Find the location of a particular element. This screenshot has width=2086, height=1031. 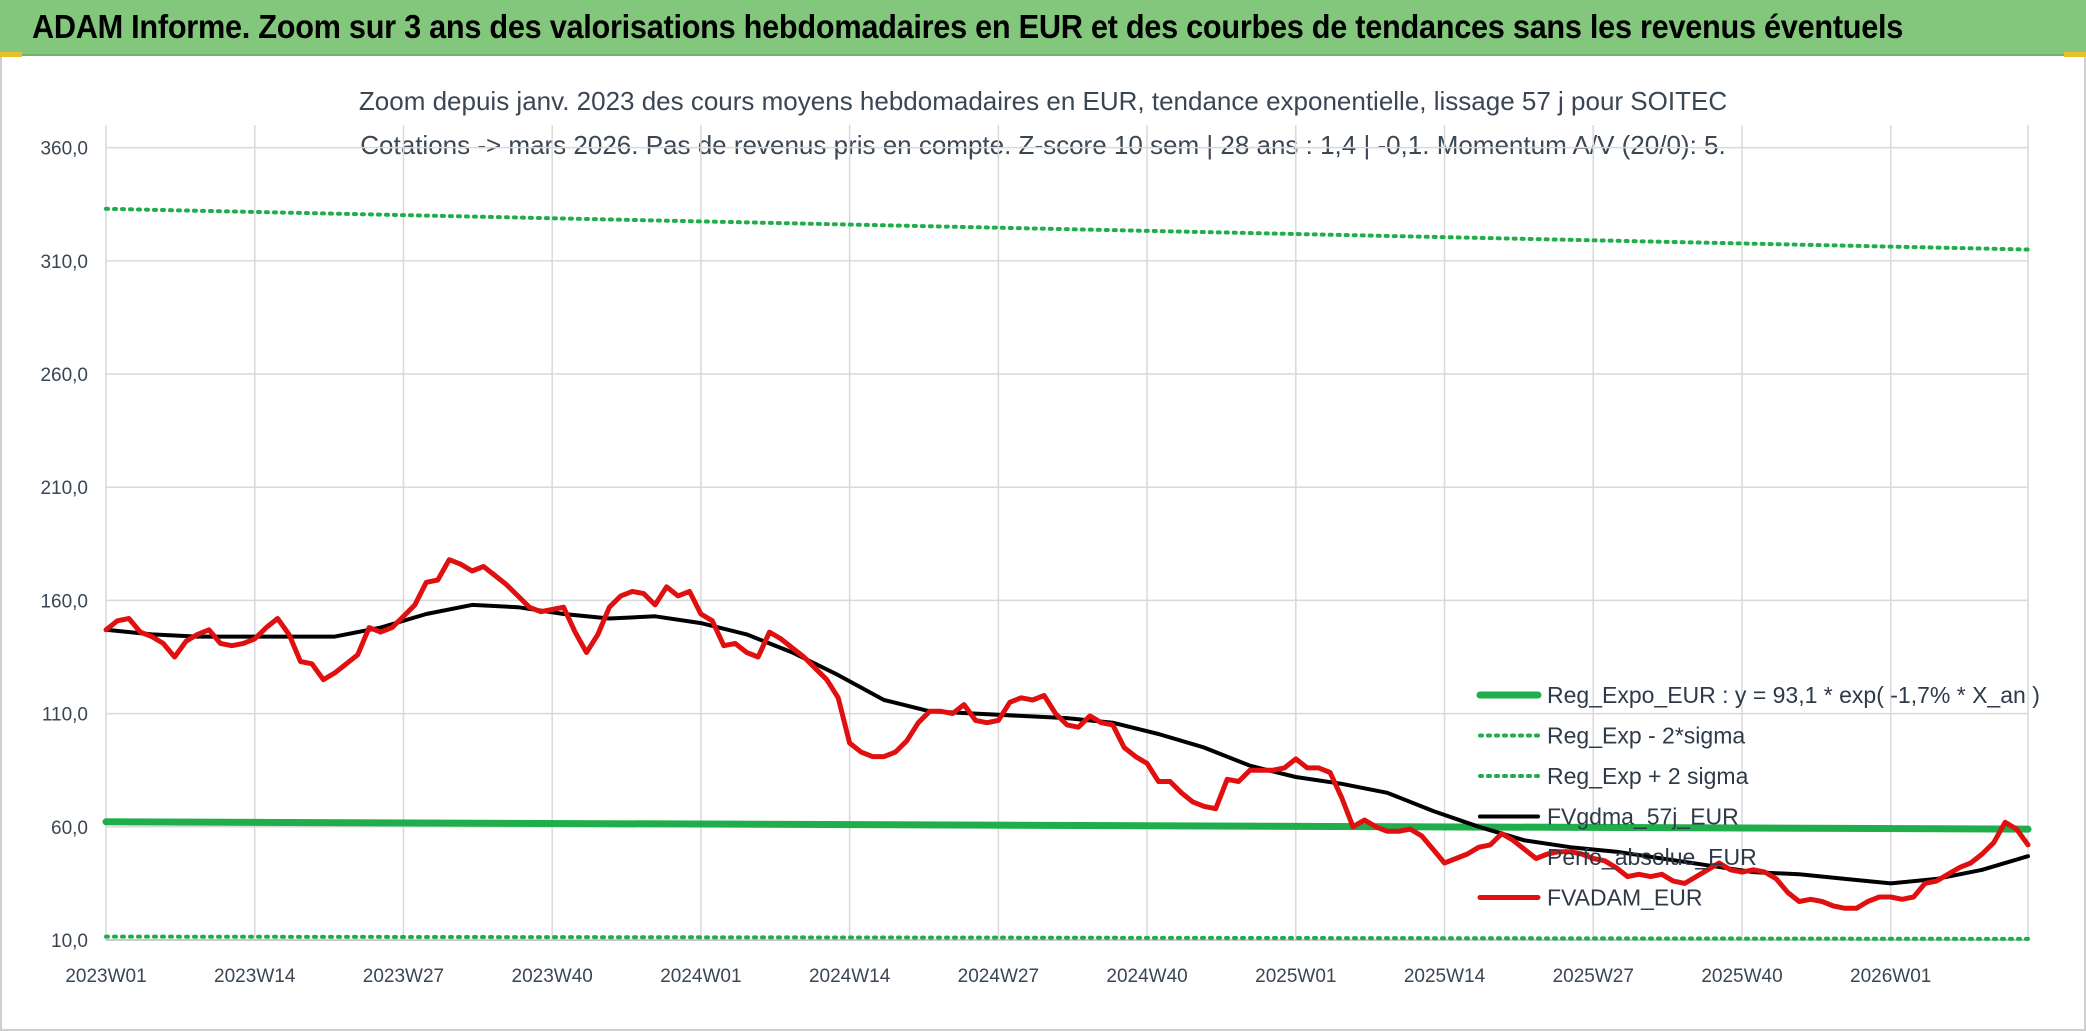

x-tick-label: 2023W01 is located at coordinates (105, 976).